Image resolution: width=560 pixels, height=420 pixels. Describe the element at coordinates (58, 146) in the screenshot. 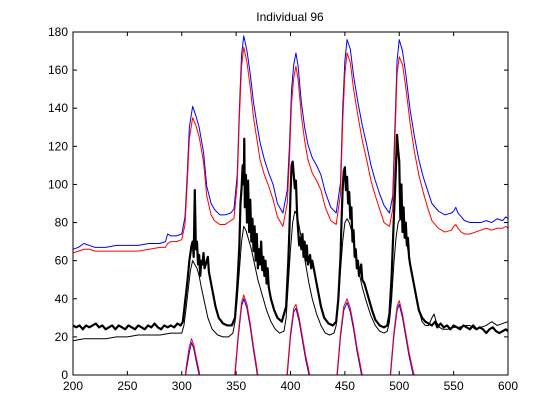

I see `y-tick-label: 120` at that location.